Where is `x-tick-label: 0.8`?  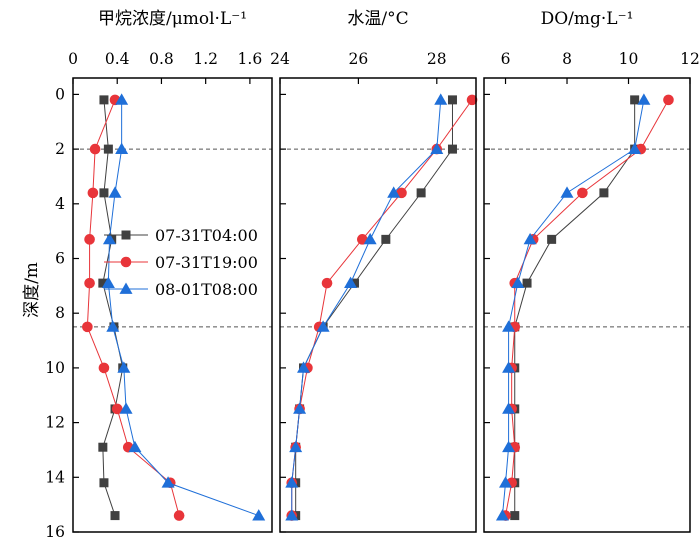 x-tick-label: 0.8 is located at coordinates (161, 59).